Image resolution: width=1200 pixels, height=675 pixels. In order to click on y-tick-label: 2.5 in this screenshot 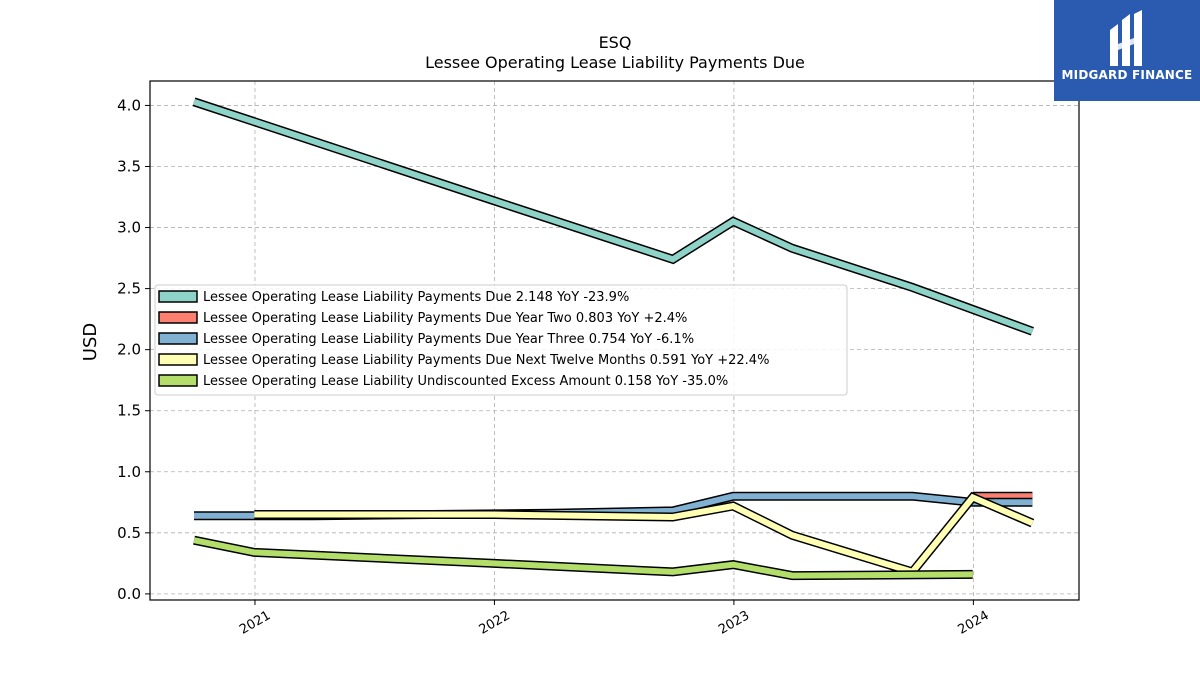, I will do `click(129, 289)`.